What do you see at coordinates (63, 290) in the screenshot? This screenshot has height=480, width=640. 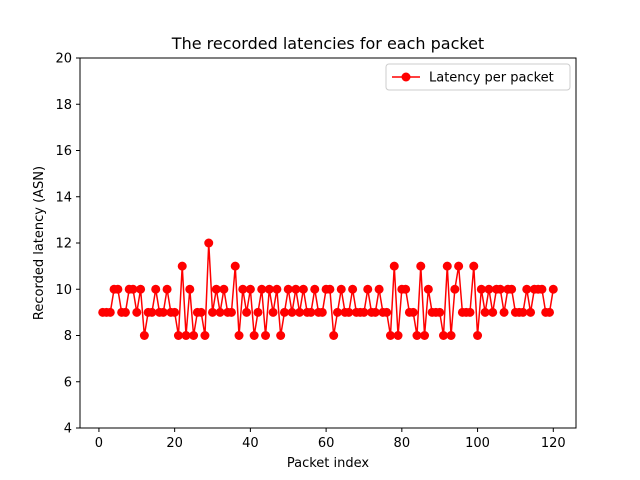 I see `y-tick-label: 10` at bounding box center [63, 290].